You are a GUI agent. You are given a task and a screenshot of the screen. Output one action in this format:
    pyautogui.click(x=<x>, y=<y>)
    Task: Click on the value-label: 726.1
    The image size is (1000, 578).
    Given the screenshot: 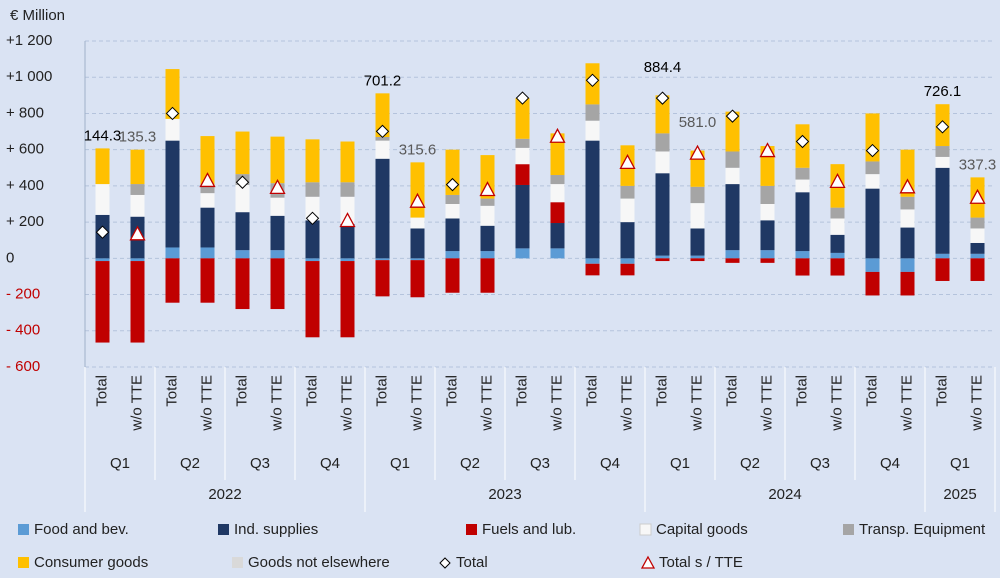 What is the action you would take?
    pyautogui.click(x=943, y=91)
    